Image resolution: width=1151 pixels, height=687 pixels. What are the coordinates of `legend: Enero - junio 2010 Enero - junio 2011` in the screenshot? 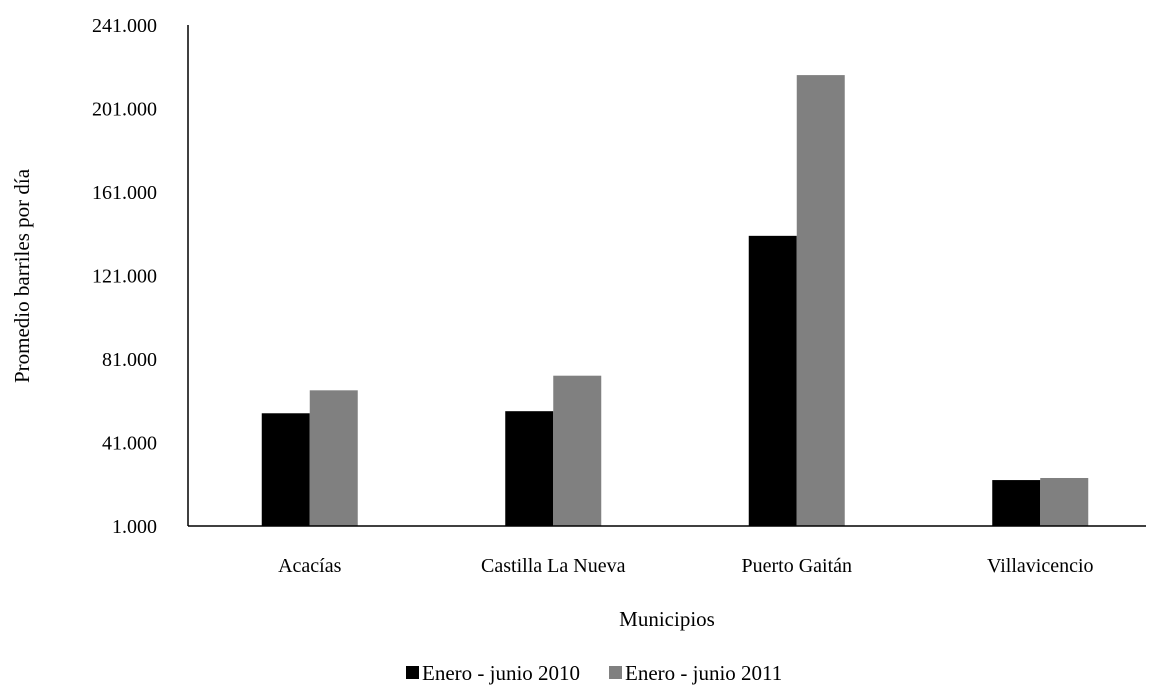 It's located at (594, 673).